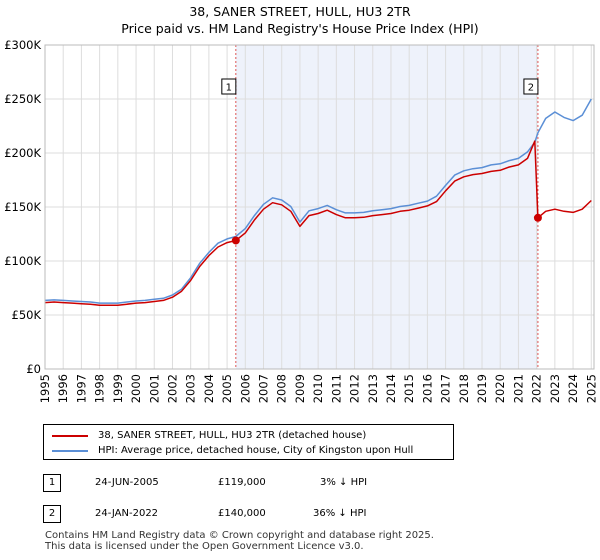 Image resolution: width=600 pixels, height=560 pixels. Describe the element at coordinates (386, 229) in the screenshot. I see `sale-points` at that location.